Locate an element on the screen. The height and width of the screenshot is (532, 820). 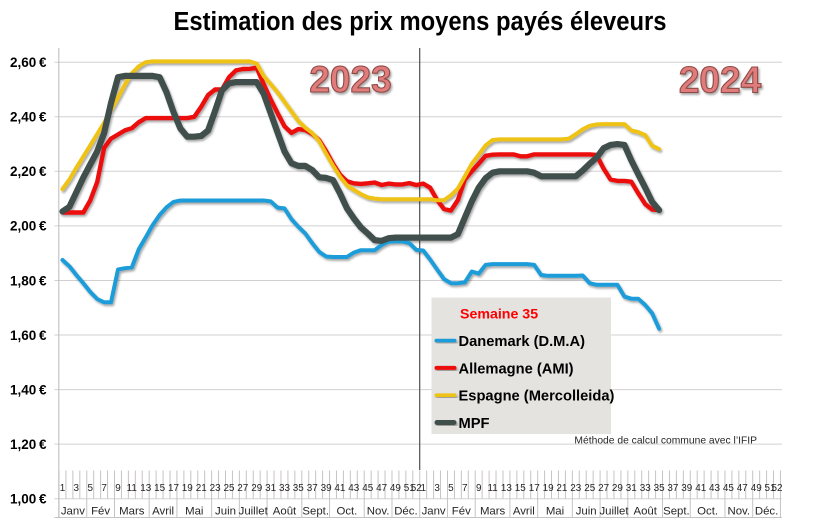
svg-text: 1,00 € is located at coordinates (28, 499).